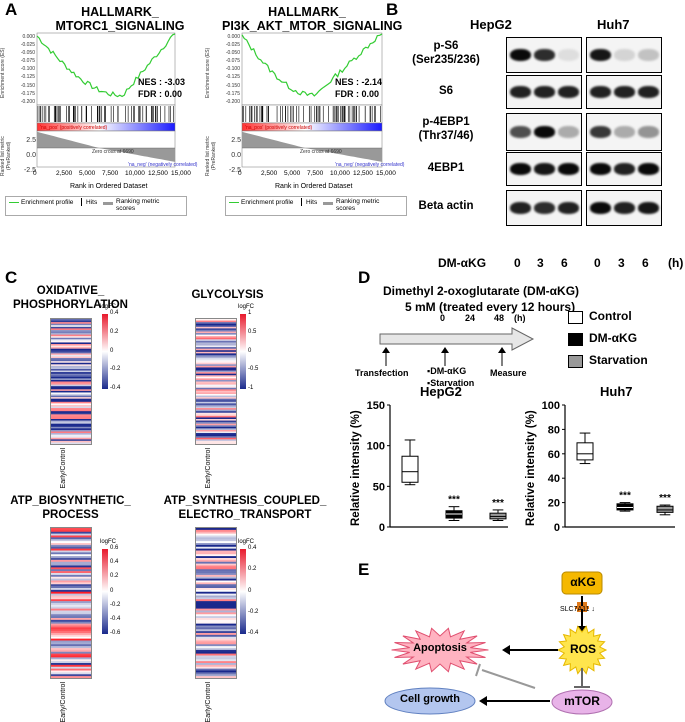  What do you see at coordinates (312, 100) in the screenshot?
I see `gsea-svg-right` at bounding box center [312, 100].